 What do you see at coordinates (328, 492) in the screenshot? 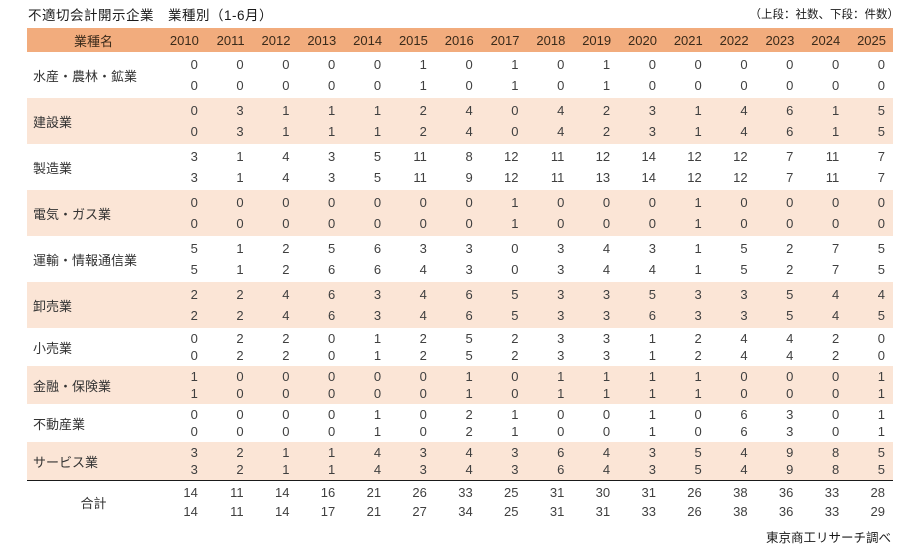
I see `companies-value: 16` at bounding box center [328, 492].